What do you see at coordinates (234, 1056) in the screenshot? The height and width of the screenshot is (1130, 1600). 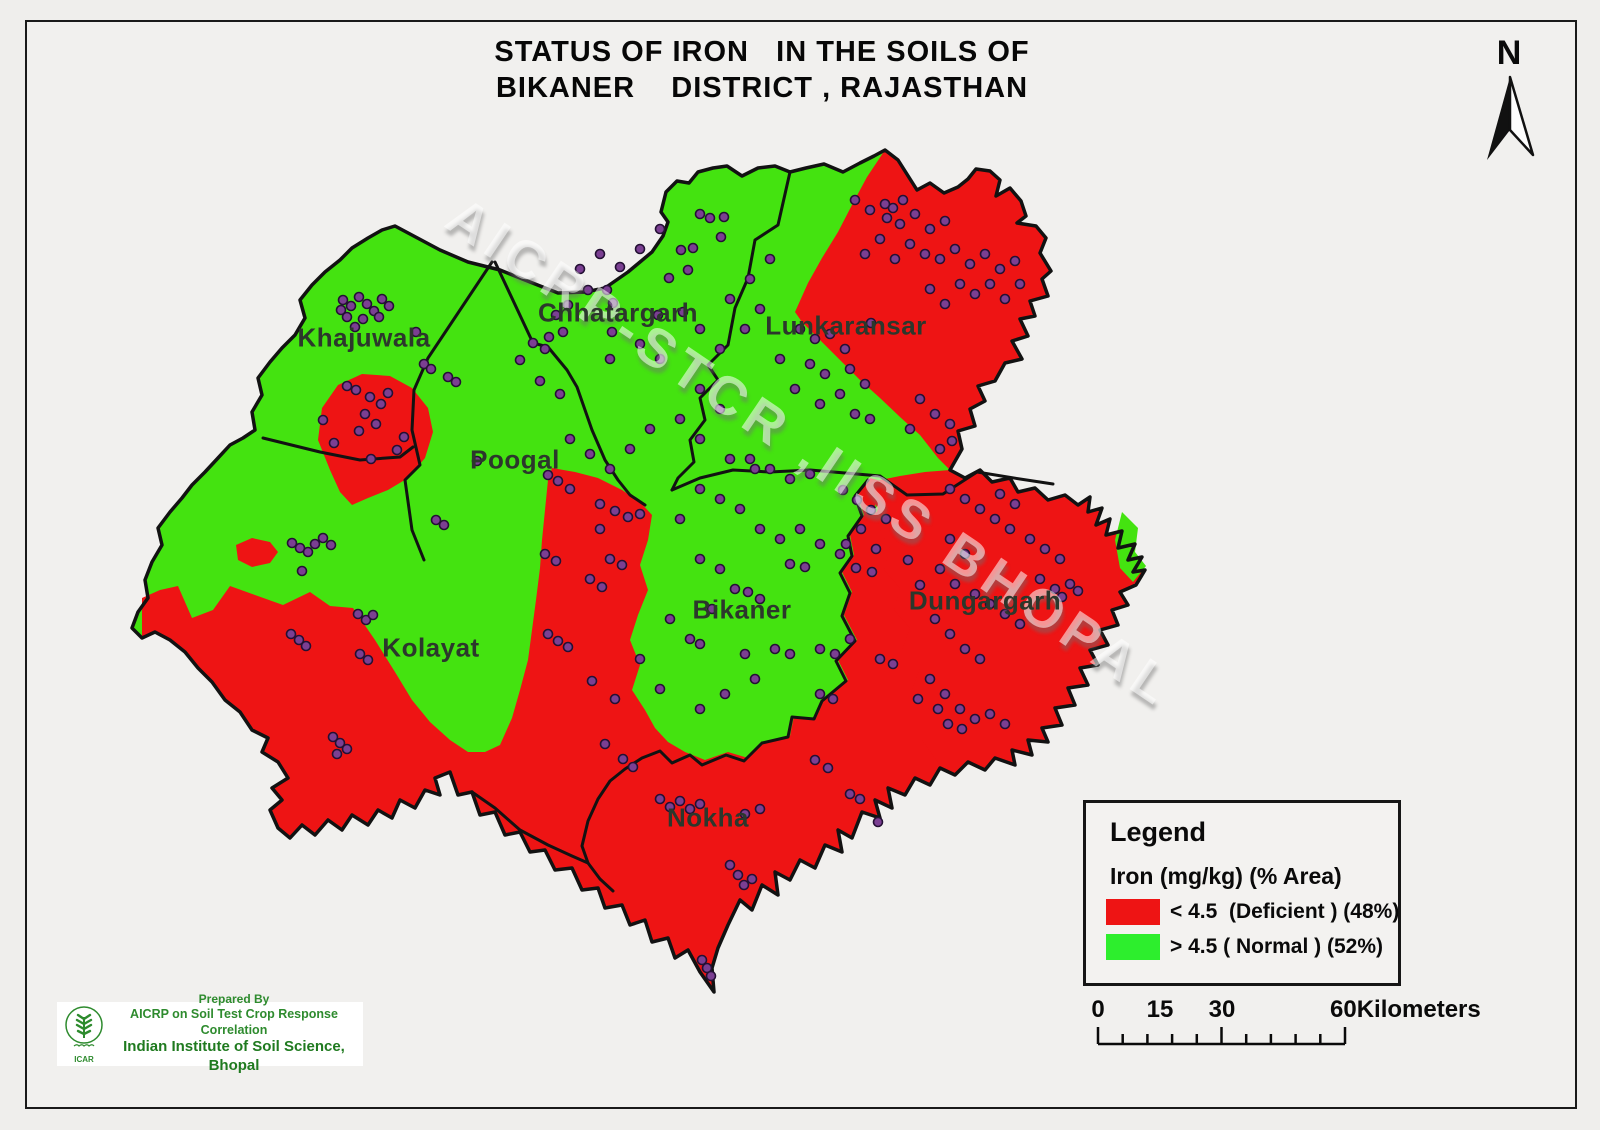 I see `credits-institute-line: Indian Institute of Soil Science, Bhopal` at bounding box center [234, 1056].